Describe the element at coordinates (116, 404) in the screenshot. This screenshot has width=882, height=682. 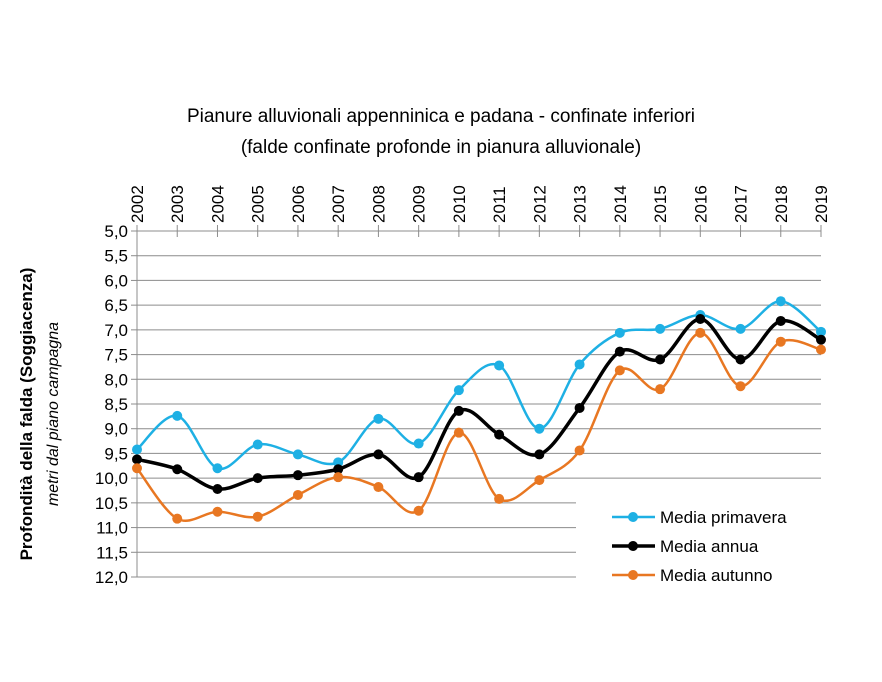
I see `y-tick-label: 8,5` at that location.